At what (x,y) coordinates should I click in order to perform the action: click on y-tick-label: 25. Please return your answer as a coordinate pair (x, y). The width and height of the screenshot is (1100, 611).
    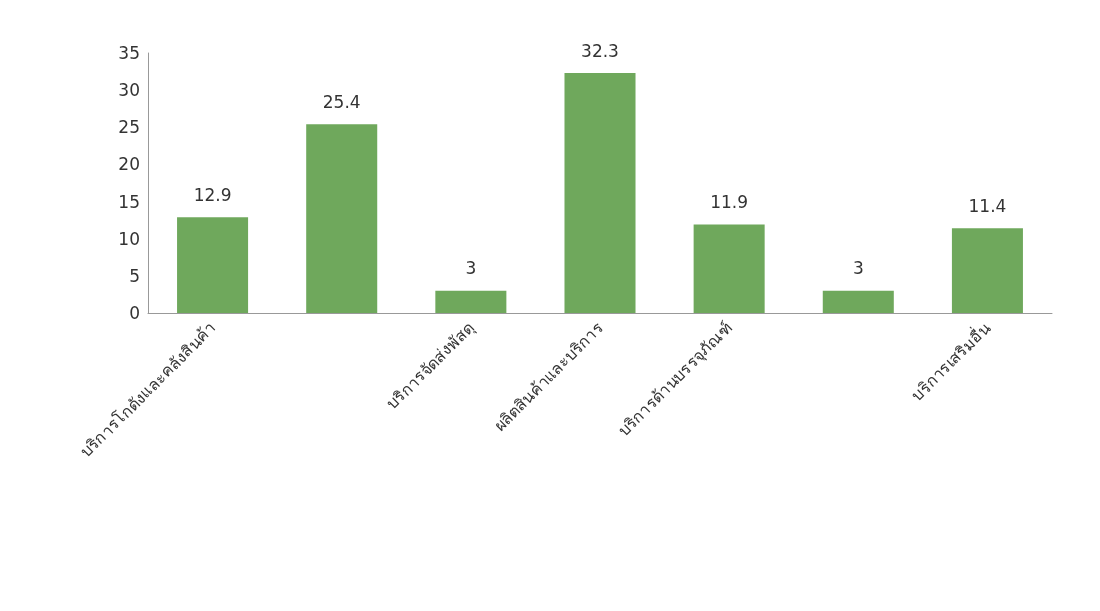
    Looking at the image, I should click on (129, 127).